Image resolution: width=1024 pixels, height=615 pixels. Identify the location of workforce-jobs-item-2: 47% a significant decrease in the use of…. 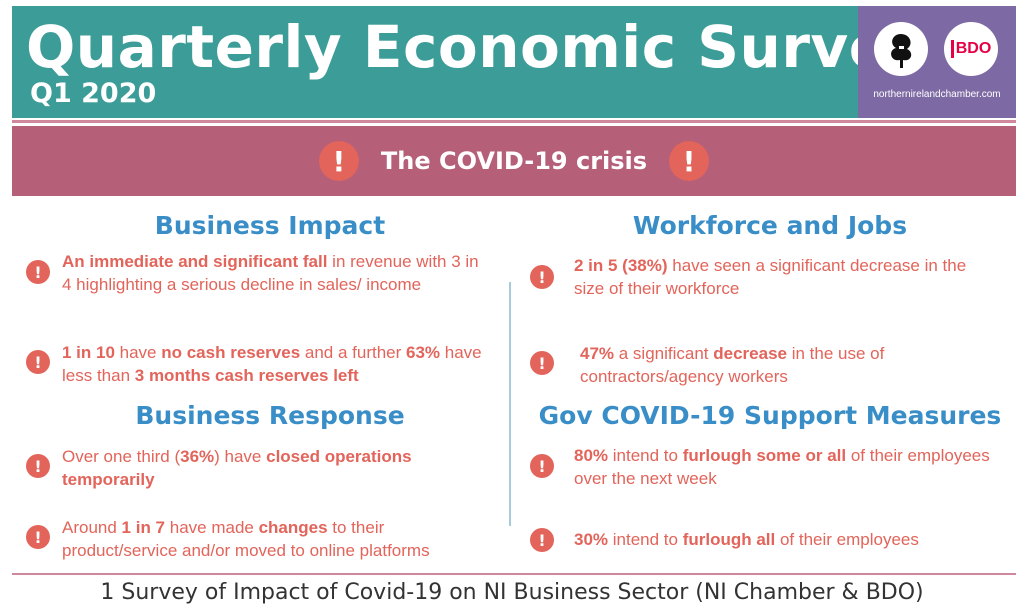
(732, 365).